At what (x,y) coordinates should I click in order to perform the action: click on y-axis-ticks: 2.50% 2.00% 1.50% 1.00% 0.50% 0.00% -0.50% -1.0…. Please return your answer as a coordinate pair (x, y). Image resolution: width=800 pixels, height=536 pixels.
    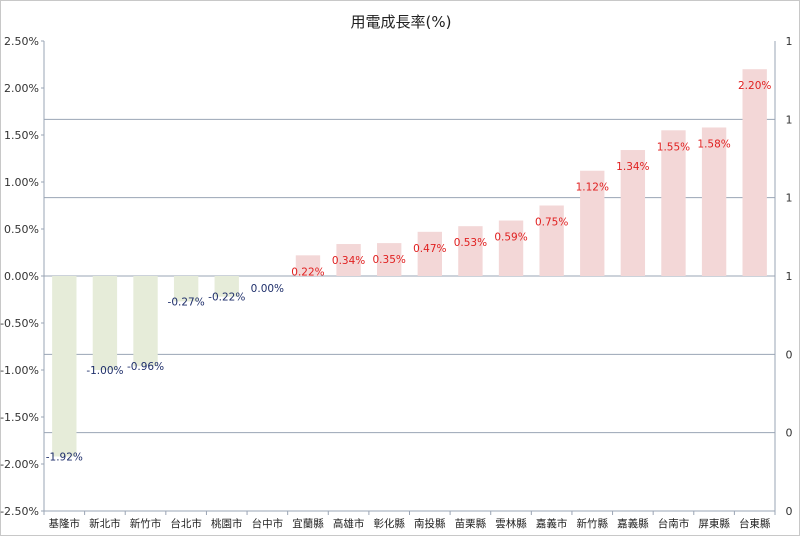
    Looking at the image, I should click on (22, 276).